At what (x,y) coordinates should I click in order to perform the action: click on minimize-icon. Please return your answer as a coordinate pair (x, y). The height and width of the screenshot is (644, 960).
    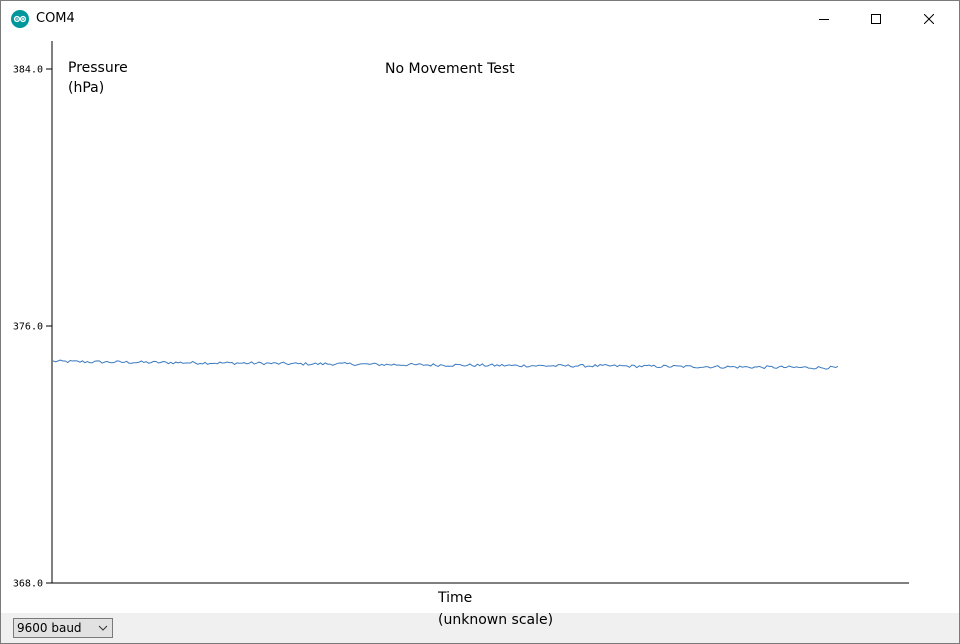
    Looking at the image, I should click on (824, 19).